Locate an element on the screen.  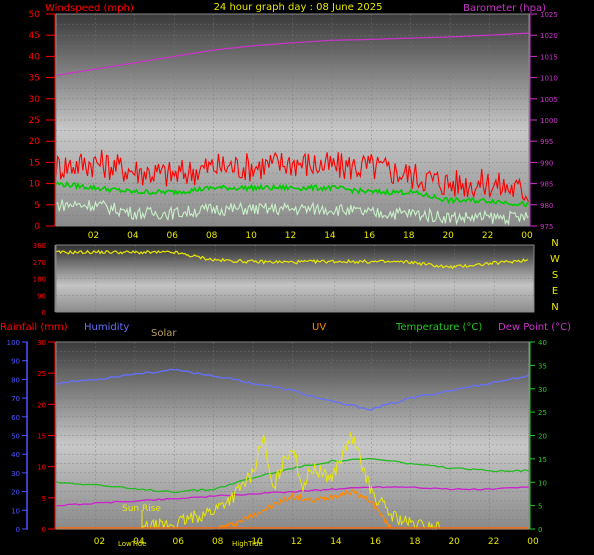
temp-tick-label: 20 is located at coordinates (542, 437).